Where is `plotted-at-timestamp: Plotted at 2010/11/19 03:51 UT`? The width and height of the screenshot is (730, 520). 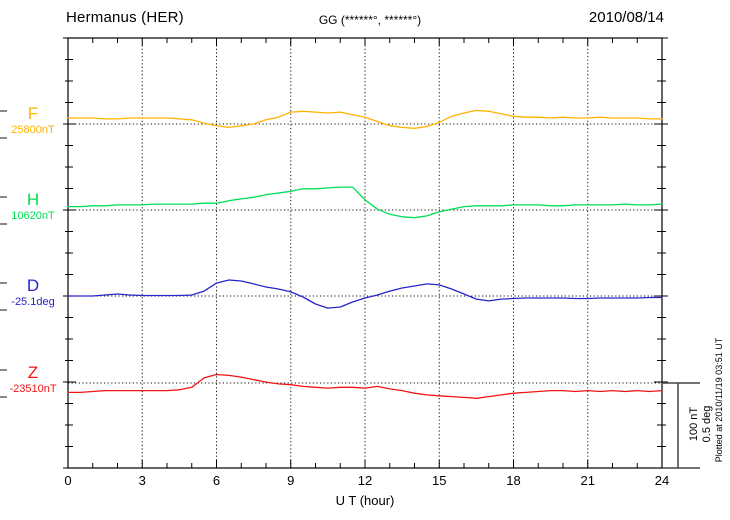
plotted-at-timestamp: Plotted at 2010/11/19 03:51 UT is located at coordinates (719, 400).